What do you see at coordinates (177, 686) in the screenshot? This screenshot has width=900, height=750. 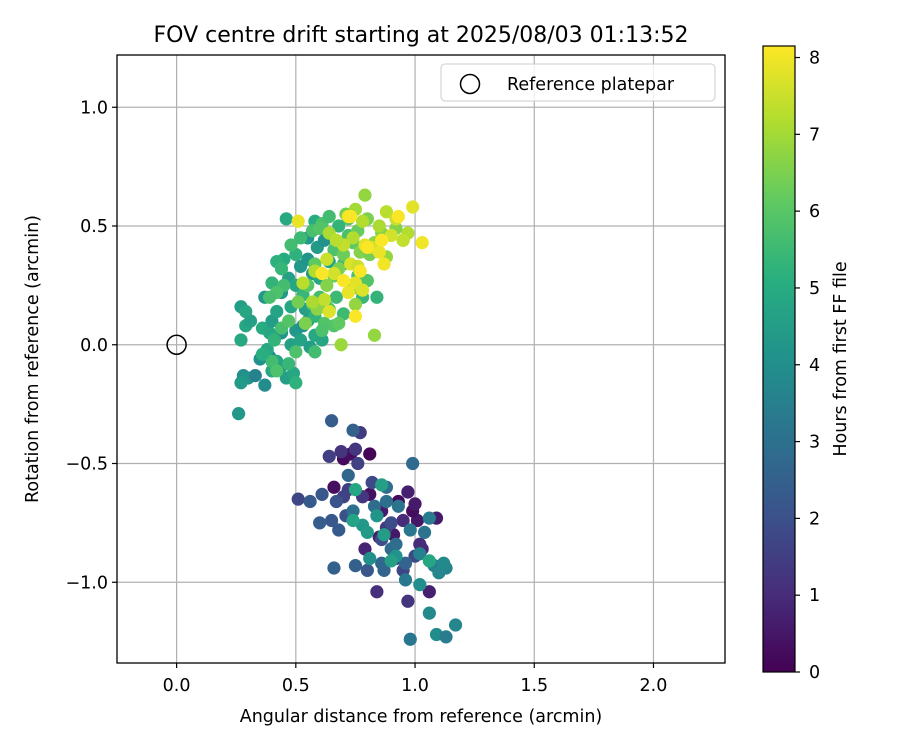 I see `x-tick-label: 0.0` at bounding box center [177, 686].